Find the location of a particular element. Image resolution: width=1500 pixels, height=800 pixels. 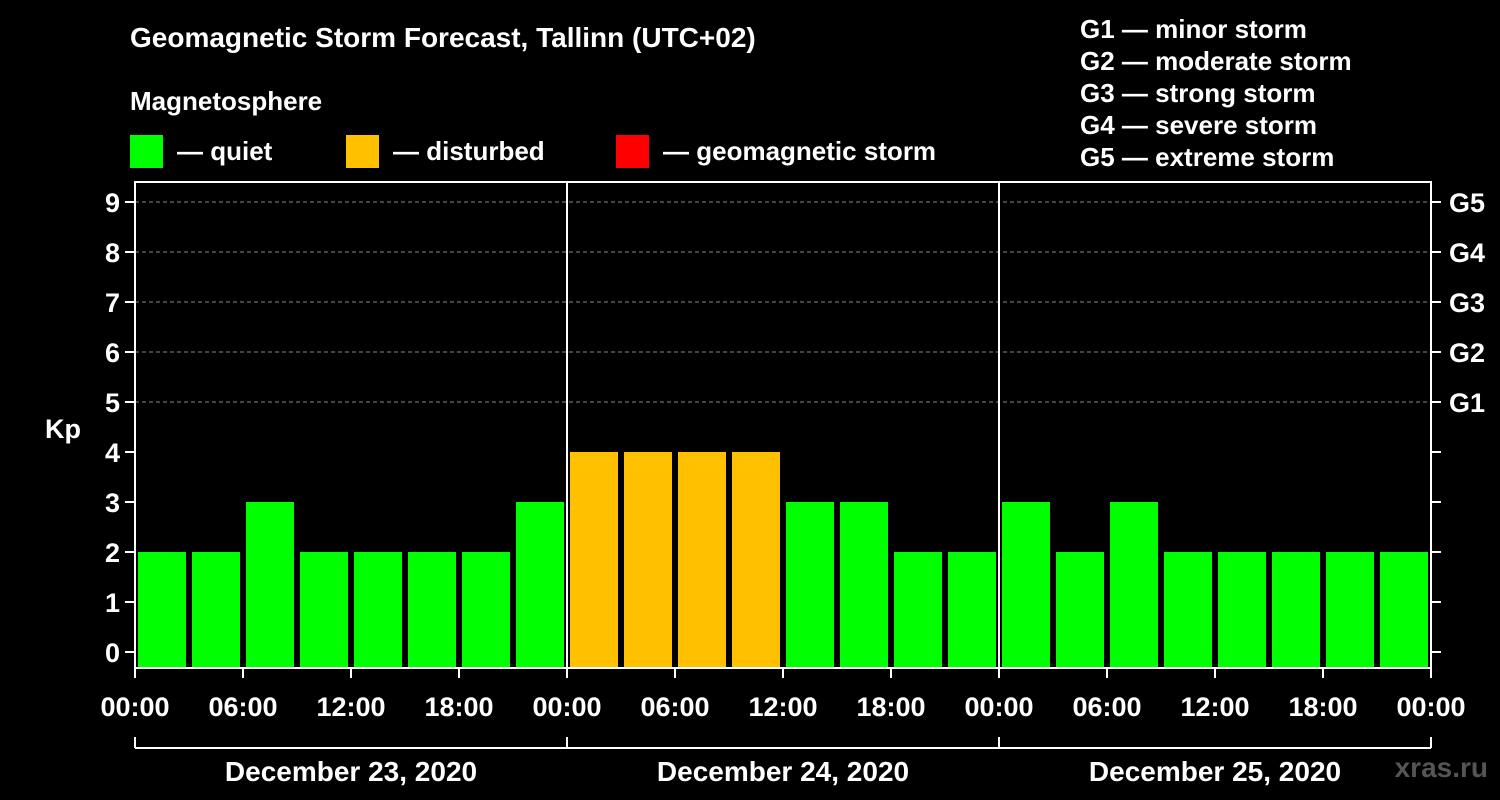

xtick-label-4: 00:00 is located at coordinates (566, 707).